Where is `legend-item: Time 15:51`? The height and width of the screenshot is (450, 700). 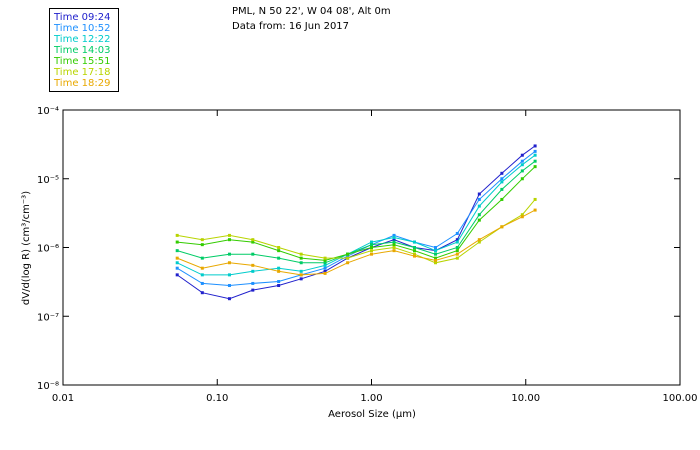
legend-item: Time 15:51 is located at coordinates (82, 61).